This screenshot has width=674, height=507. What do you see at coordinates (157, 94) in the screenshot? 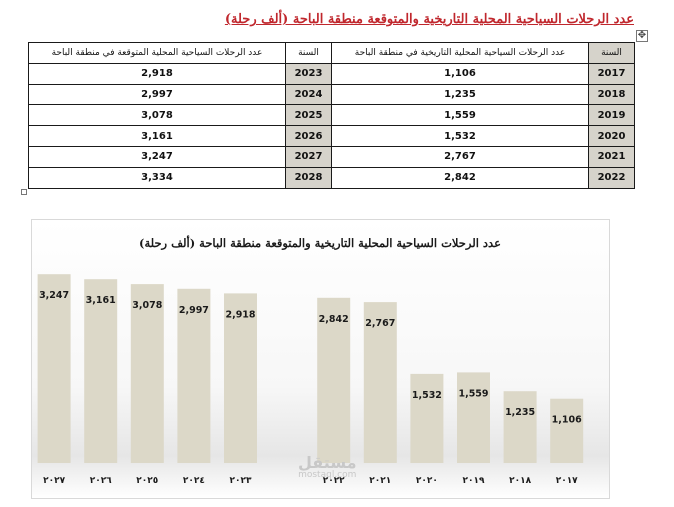
I see `cell-proj-value: 2,997` at bounding box center [157, 94].